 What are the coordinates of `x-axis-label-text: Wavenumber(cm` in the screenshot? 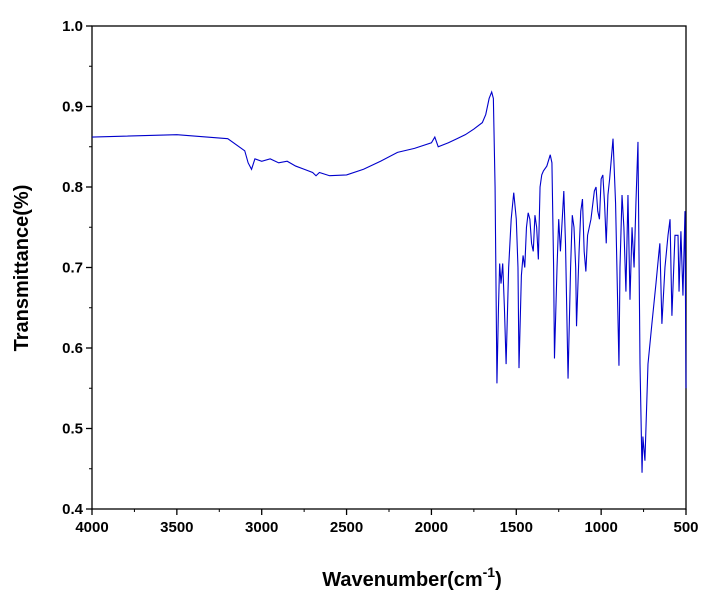 It's located at (402, 580).